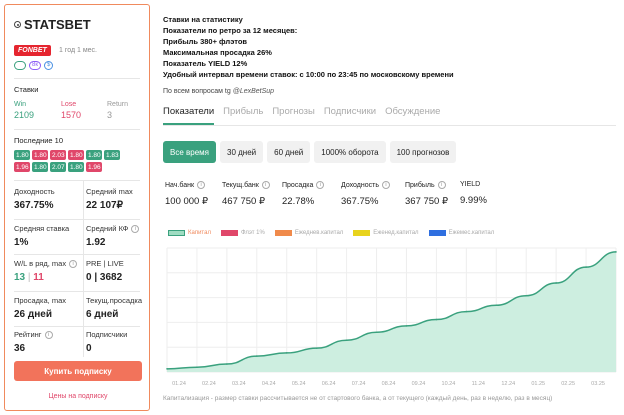 This screenshot has height=415, width=624. Describe the element at coordinates (109, 191) in the screenshot. I see `avg-max-label: Средний max` at that location.